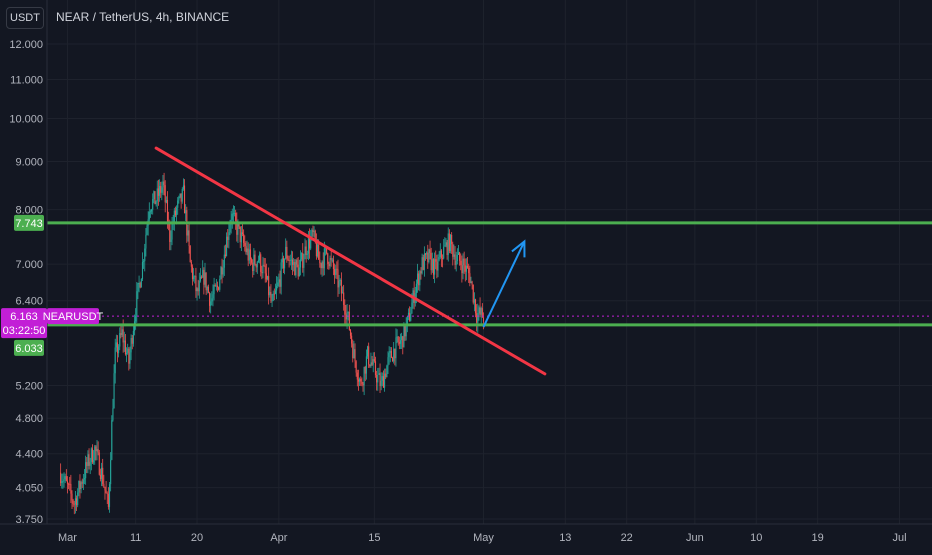 Image resolution: width=932 pixels, height=555 pixels. What do you see at coordinates (29, 419) in the screenshot?
I see `y-tick-label: 4.800` at bounding box center [29, 419].